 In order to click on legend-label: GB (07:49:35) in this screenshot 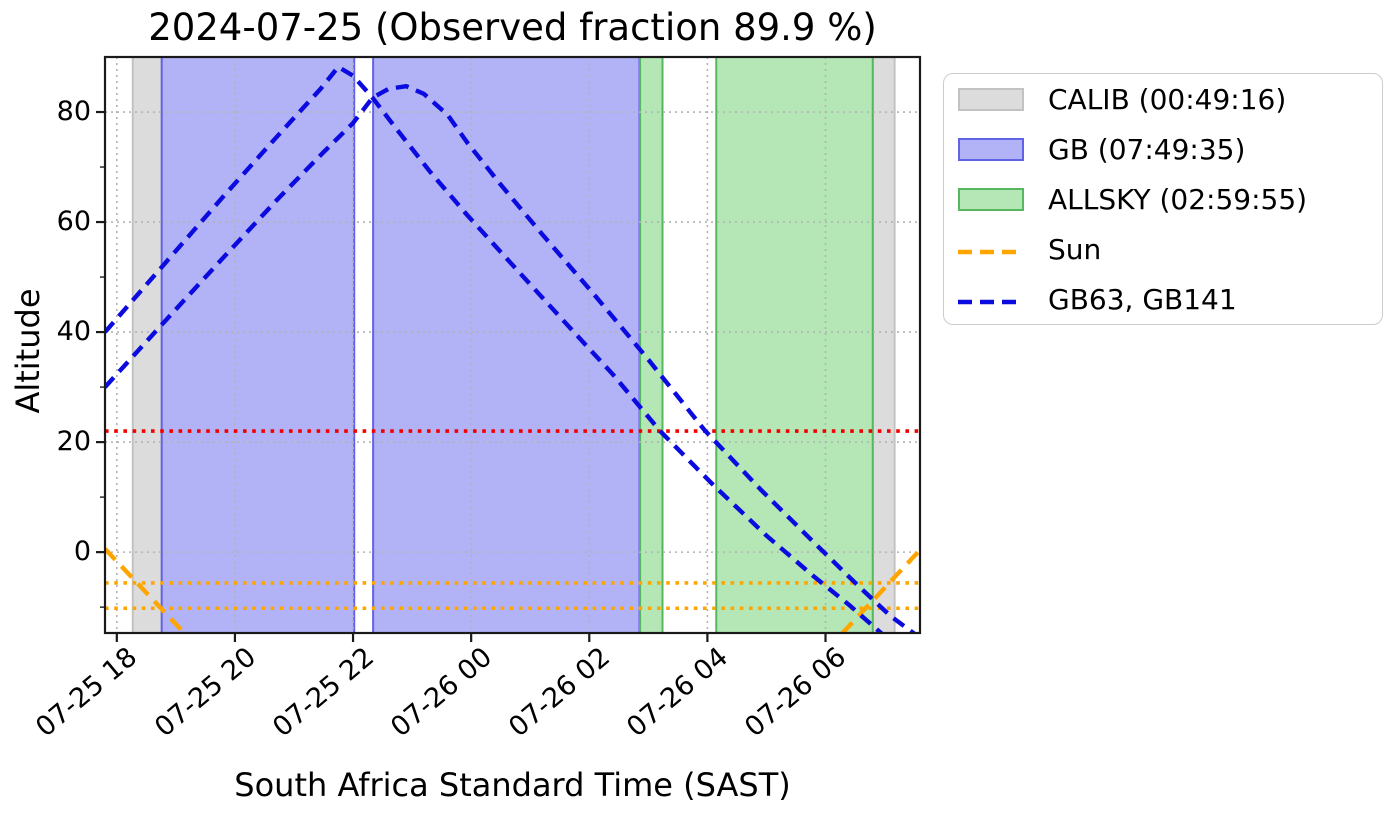, I will do `click(1147, 149)`.